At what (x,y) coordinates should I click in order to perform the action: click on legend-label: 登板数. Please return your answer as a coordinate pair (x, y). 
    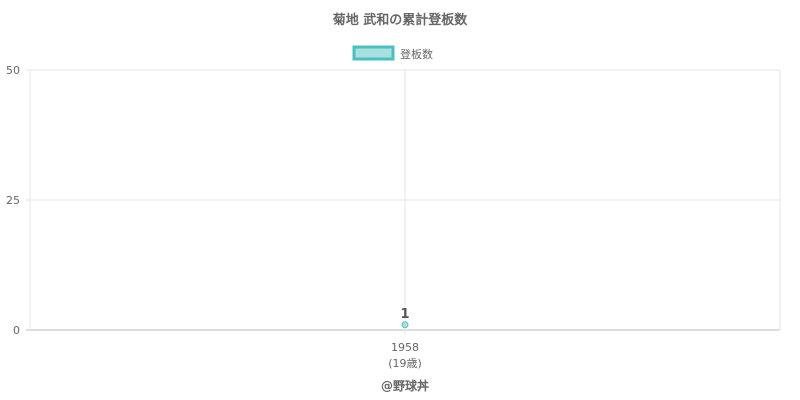
    Looking at the image, I should click on (416, 54).